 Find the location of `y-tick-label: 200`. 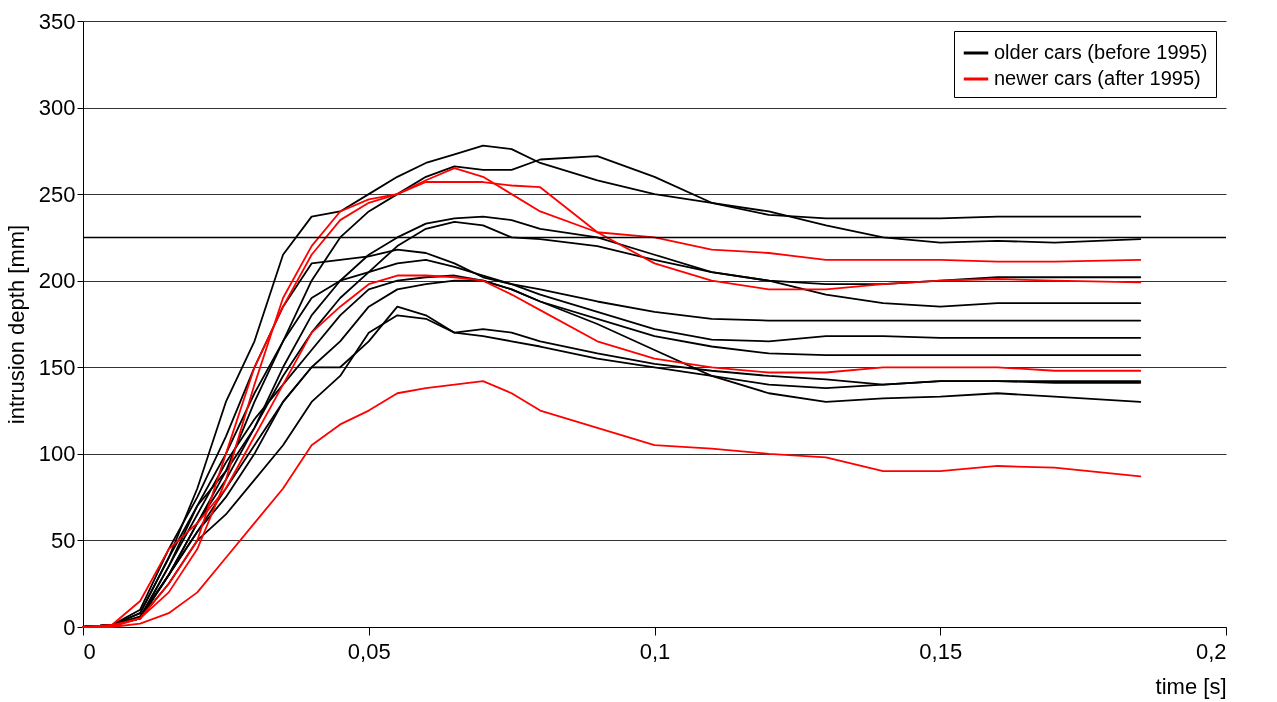

y-tick-label: 200 is located at coordinates (57, 281).